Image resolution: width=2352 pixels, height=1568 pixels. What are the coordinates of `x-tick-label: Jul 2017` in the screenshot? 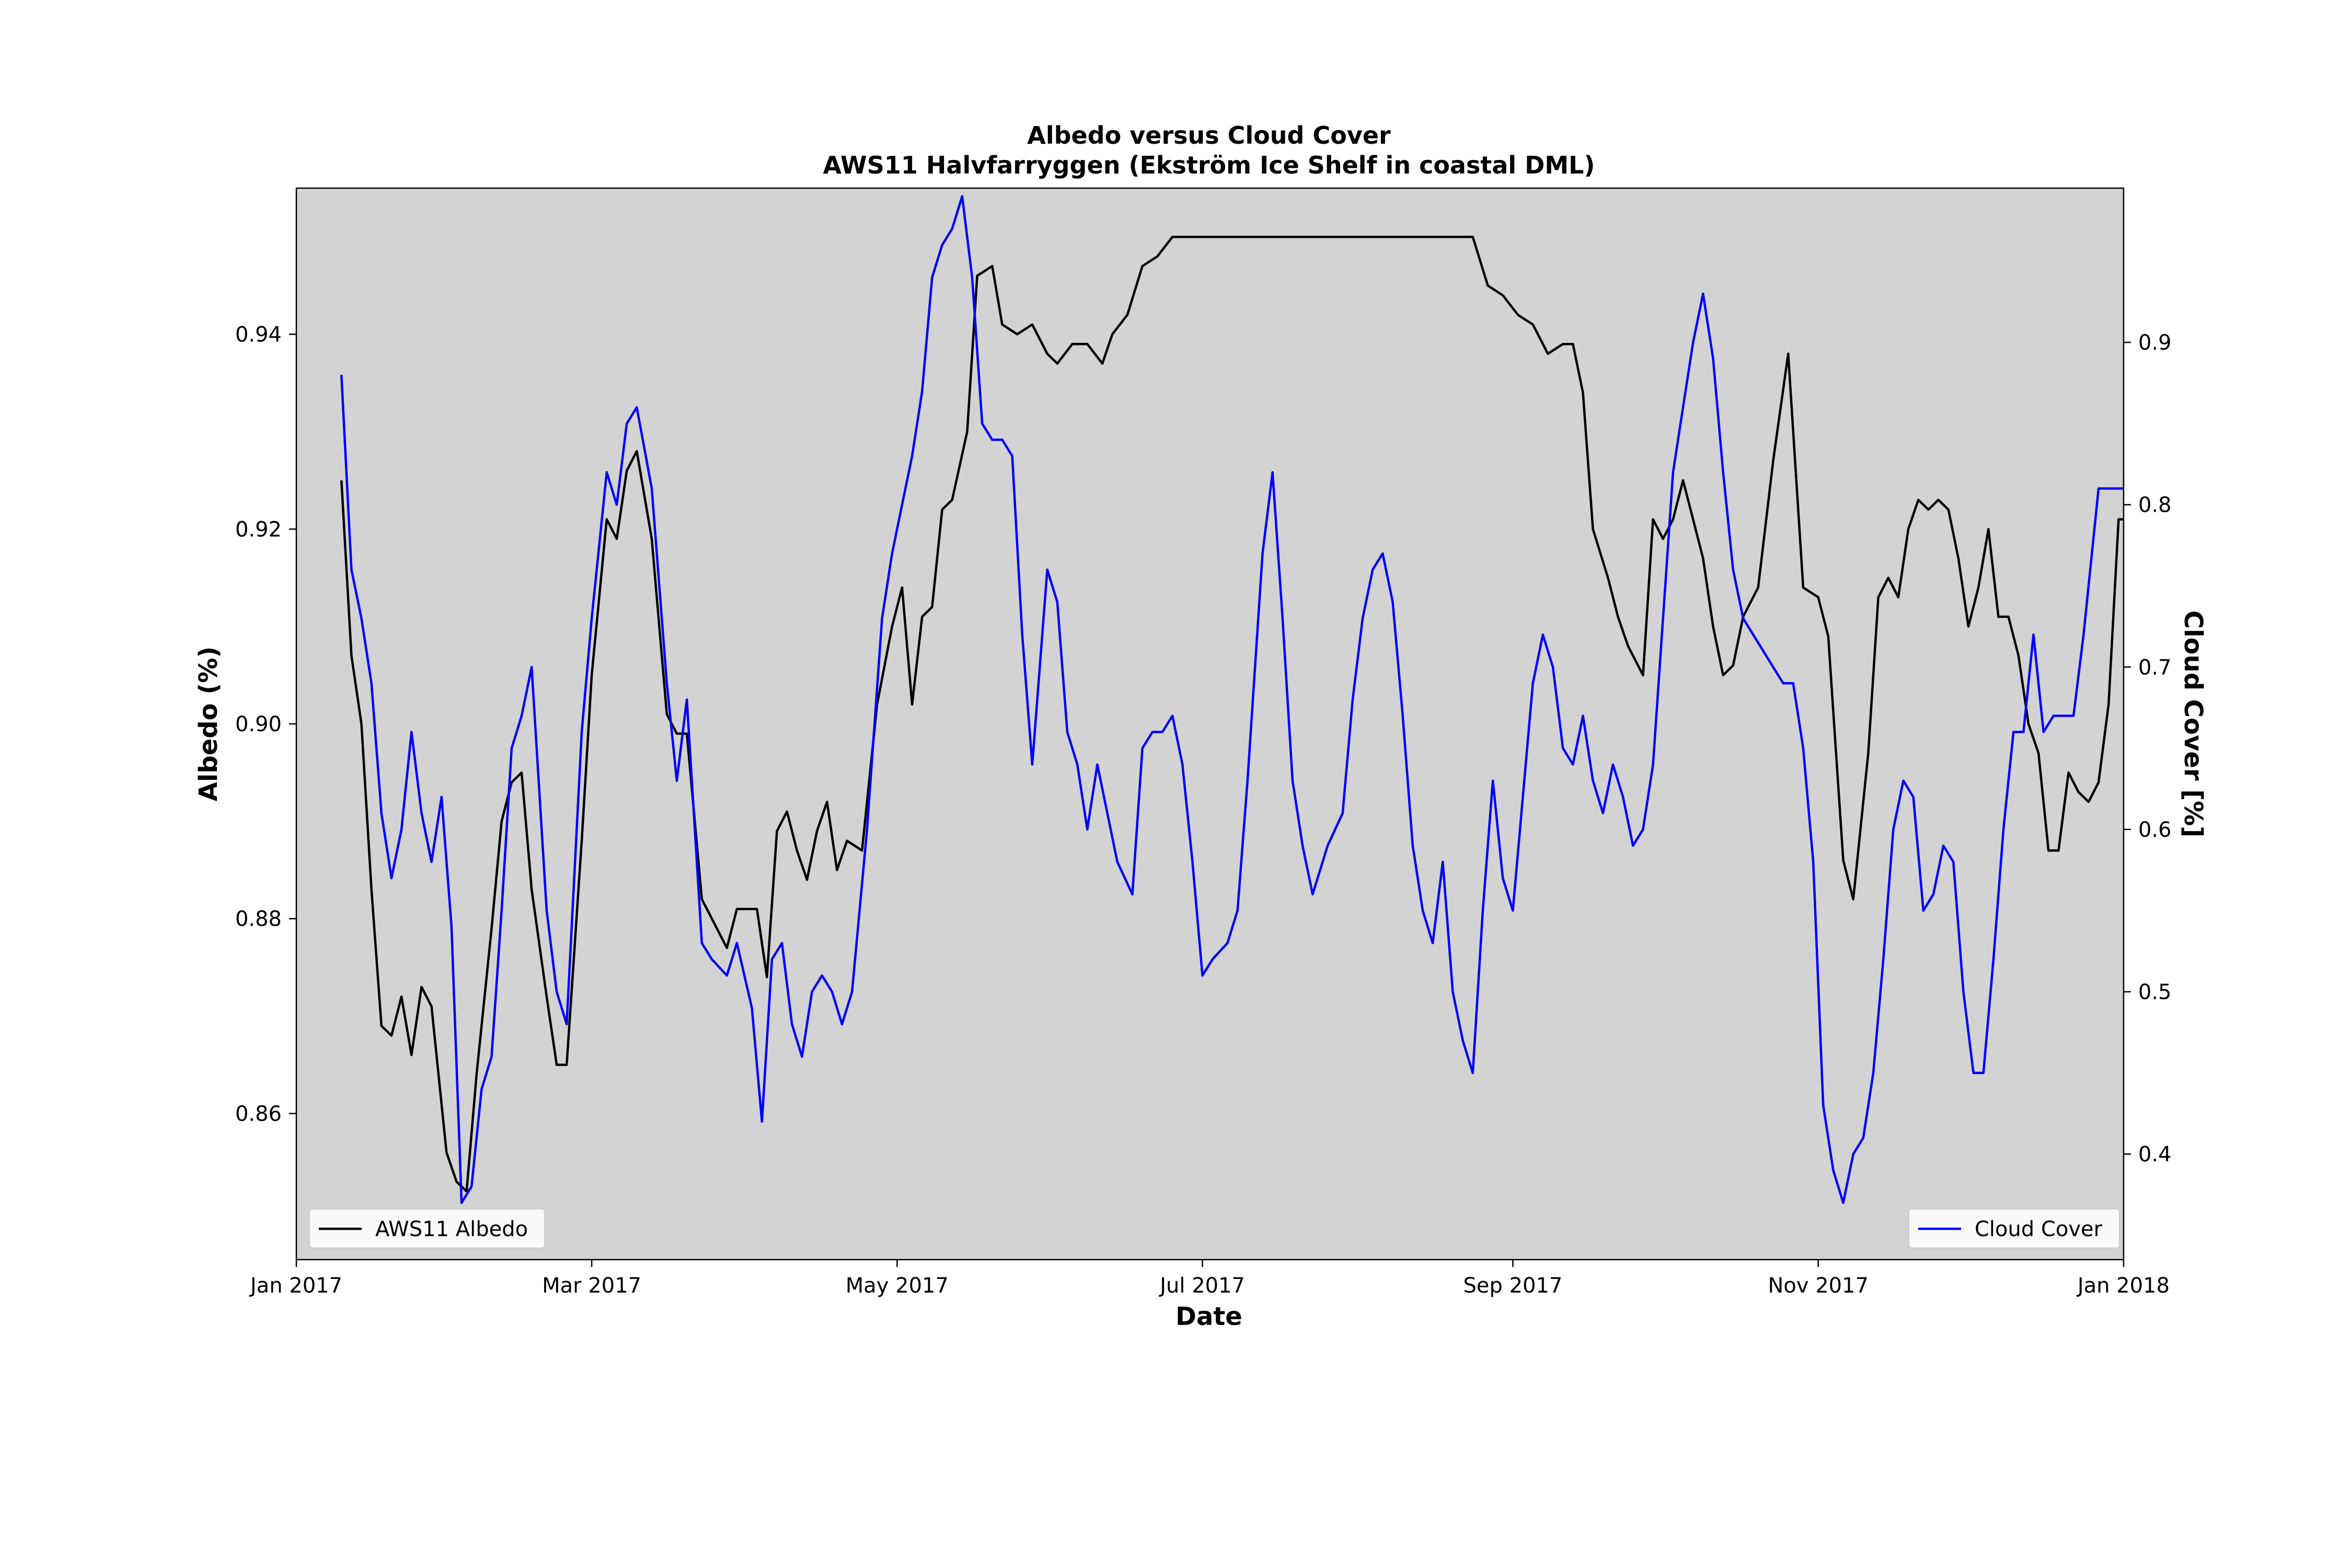 It's located at (1201, 1286).